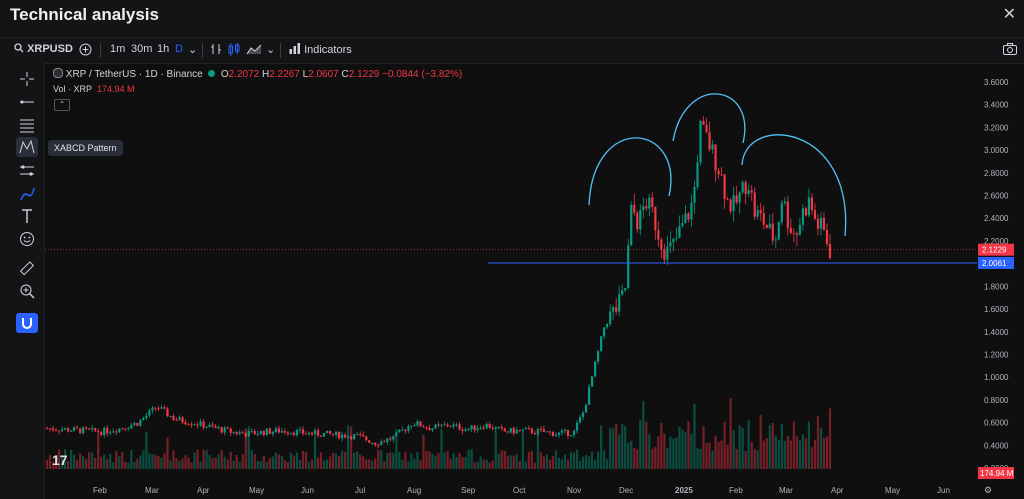  I want to click on area-icon, so click(254, 50).